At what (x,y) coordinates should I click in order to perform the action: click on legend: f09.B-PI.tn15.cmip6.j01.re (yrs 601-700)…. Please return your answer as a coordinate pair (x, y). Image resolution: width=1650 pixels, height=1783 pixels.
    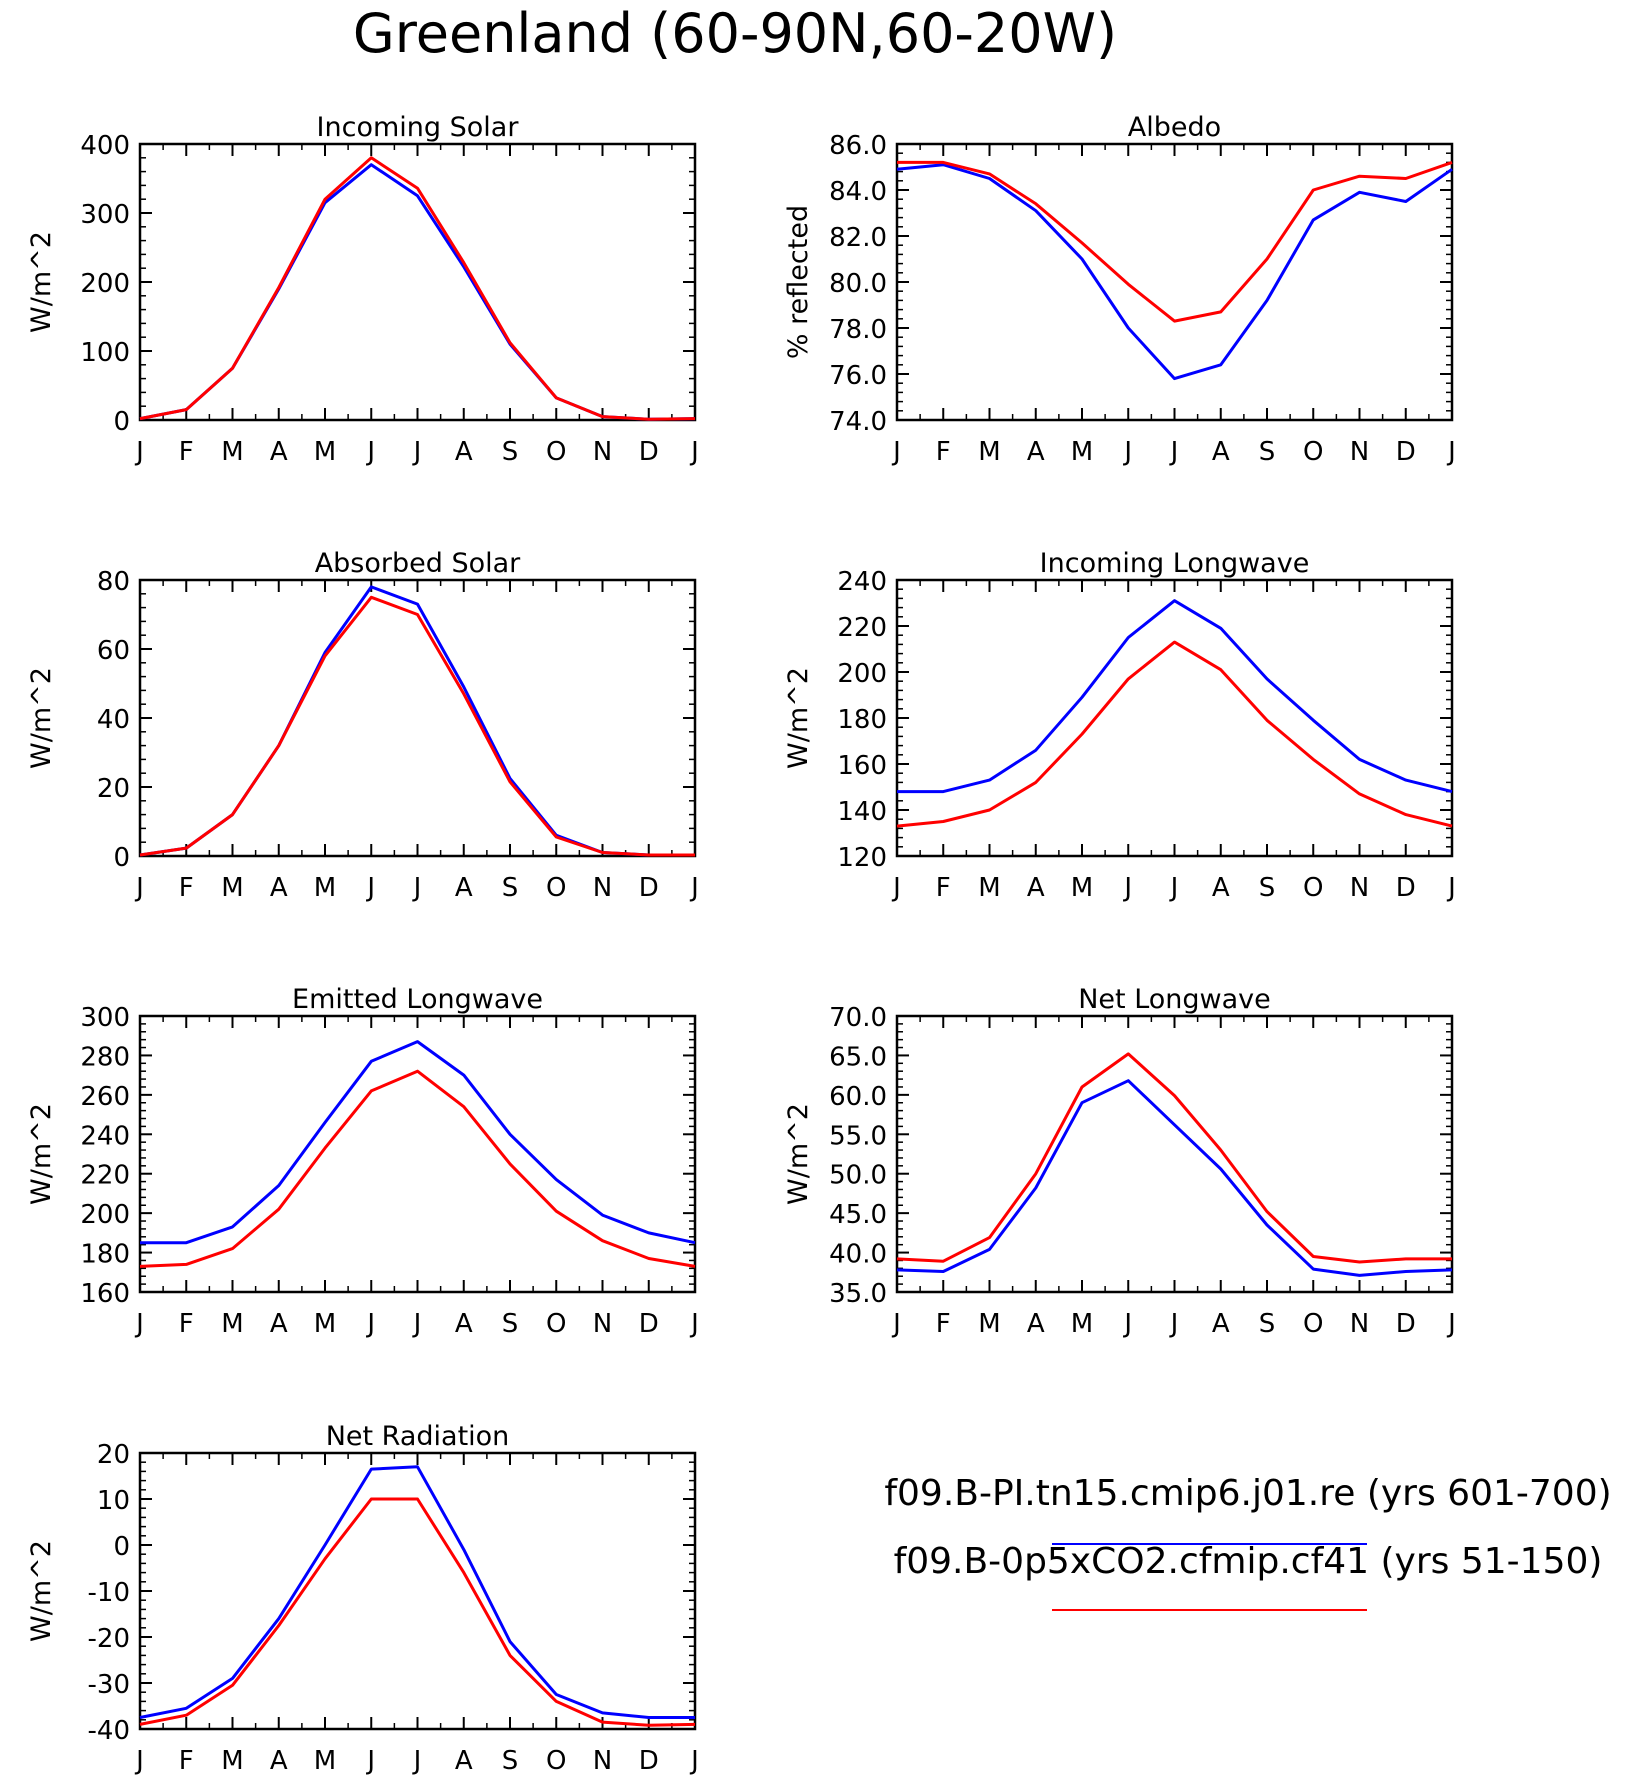
    Looking at the image, I should click on (1248, 1542).